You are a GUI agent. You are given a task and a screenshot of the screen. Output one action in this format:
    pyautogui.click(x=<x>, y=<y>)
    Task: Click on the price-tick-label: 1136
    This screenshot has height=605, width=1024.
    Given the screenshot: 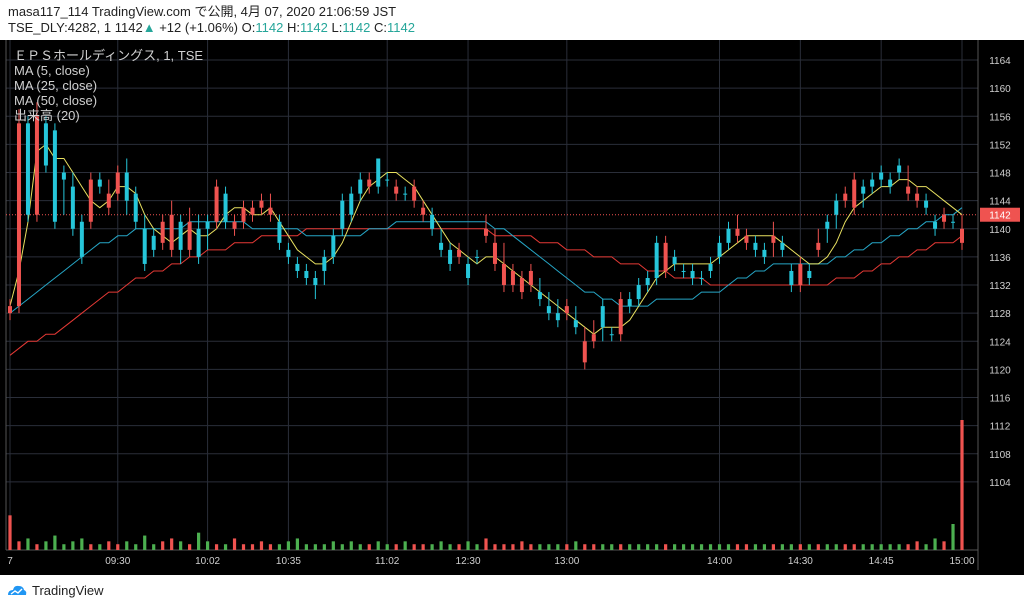 What is the action you would take?
    pyautogui.click(x=1000, y=258)
    